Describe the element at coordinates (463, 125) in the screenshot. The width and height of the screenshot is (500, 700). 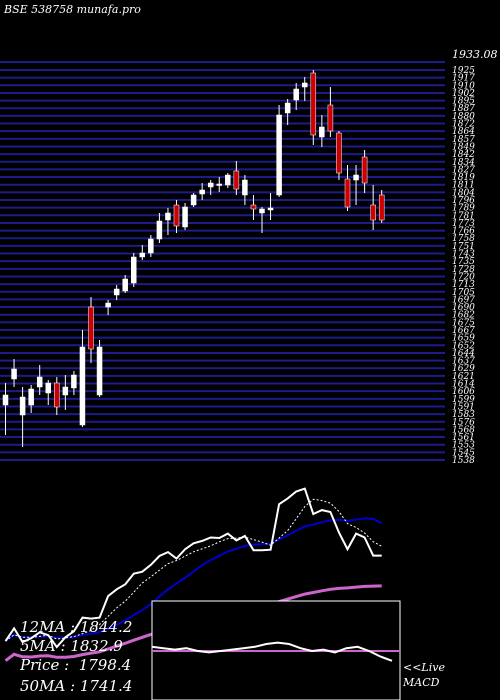
I see `tick-label: 1872` at that location.